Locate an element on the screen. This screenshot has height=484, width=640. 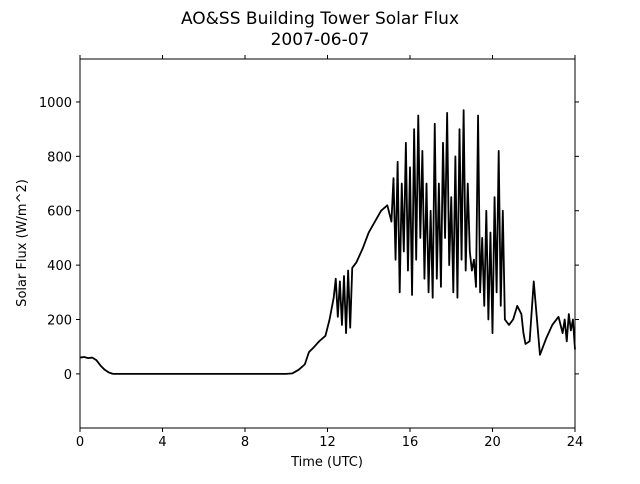
x-axis-label: Time (UTC) is located at coordinates (326, 462).